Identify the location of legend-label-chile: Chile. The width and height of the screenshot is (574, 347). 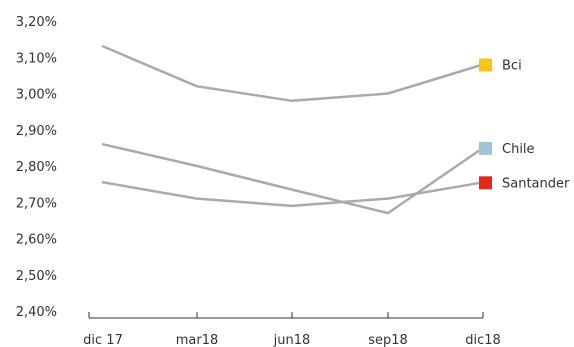
(518, 149).